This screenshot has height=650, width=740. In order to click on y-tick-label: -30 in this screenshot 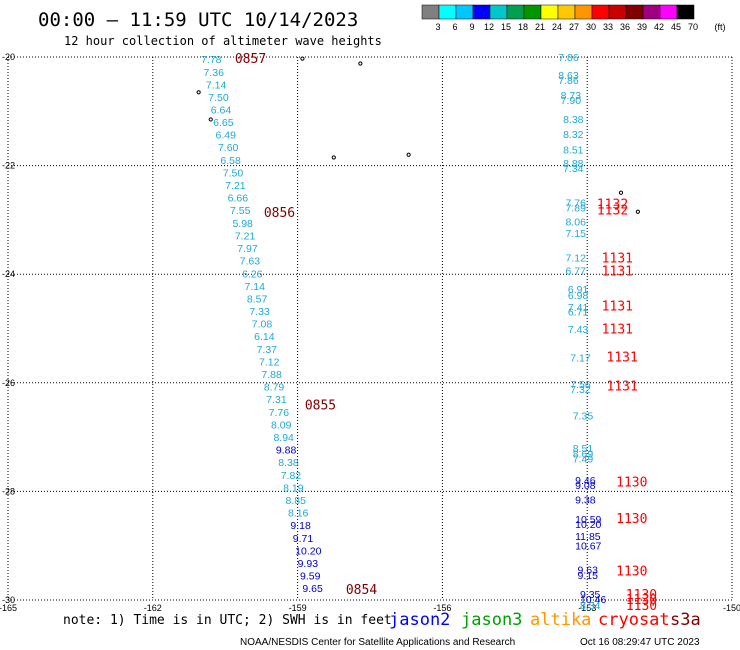, I will do `click(8, 600)`.